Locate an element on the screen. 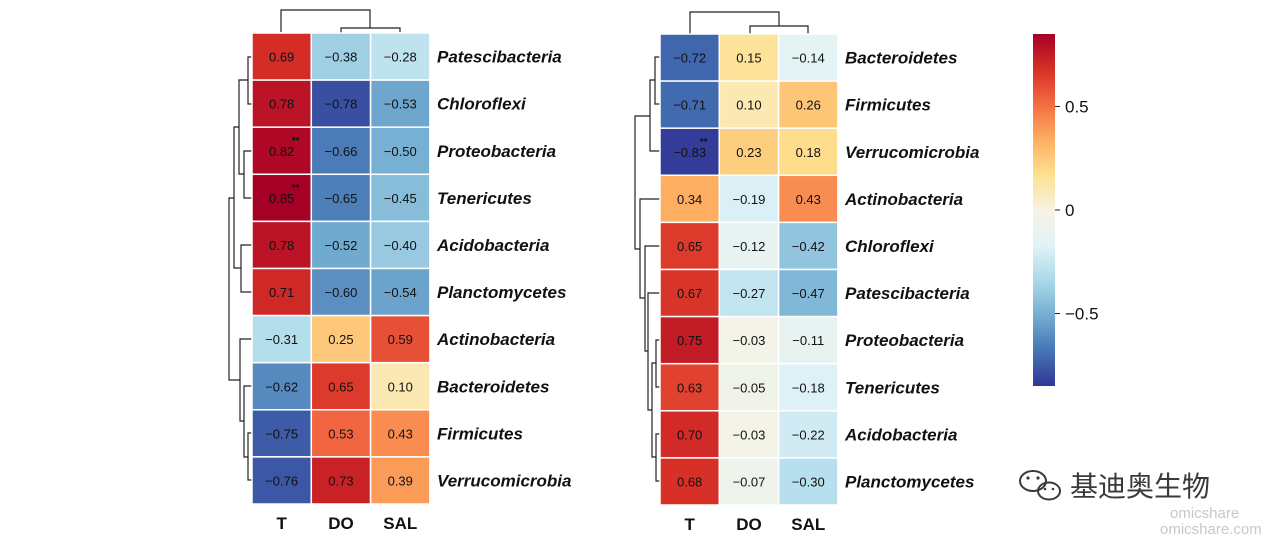  row-dendrogram is located at coordinates (647, 269).